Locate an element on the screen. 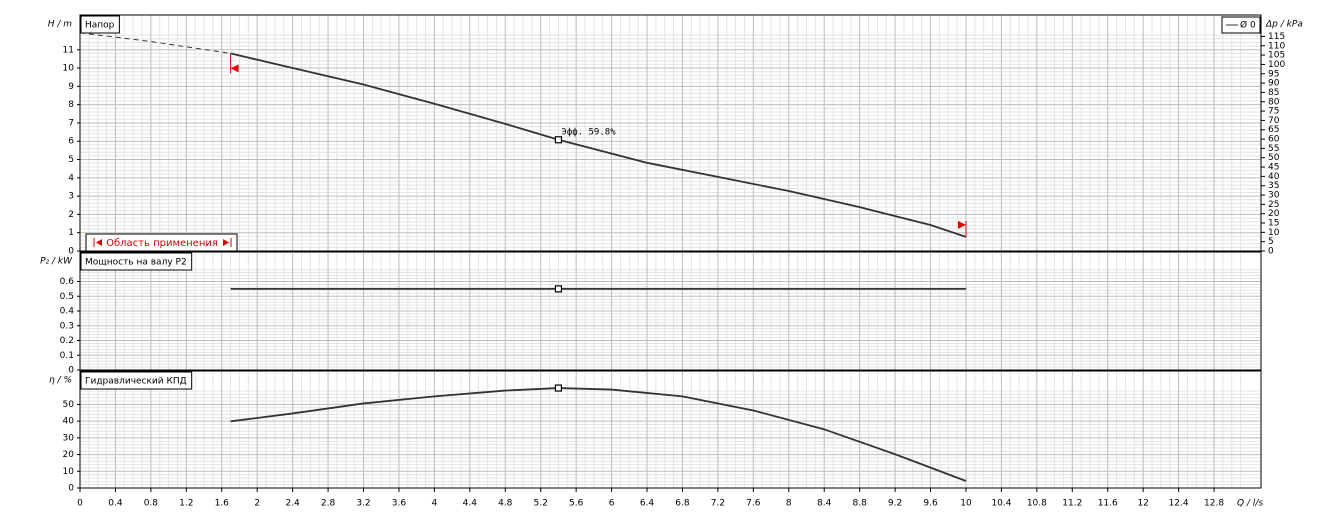 This screenshot has height=522, width=1344. x-tick-label: 8.4 is located at coordinates (824, 504).